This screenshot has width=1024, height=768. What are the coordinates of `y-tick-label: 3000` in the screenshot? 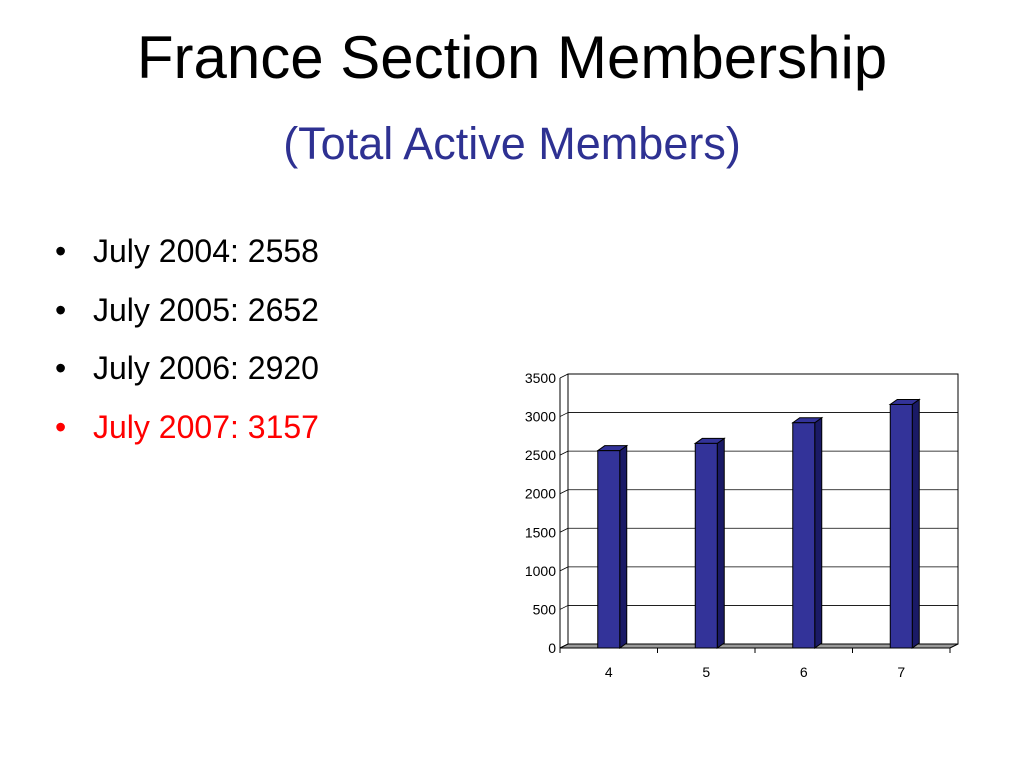 It's located at (540, 417).